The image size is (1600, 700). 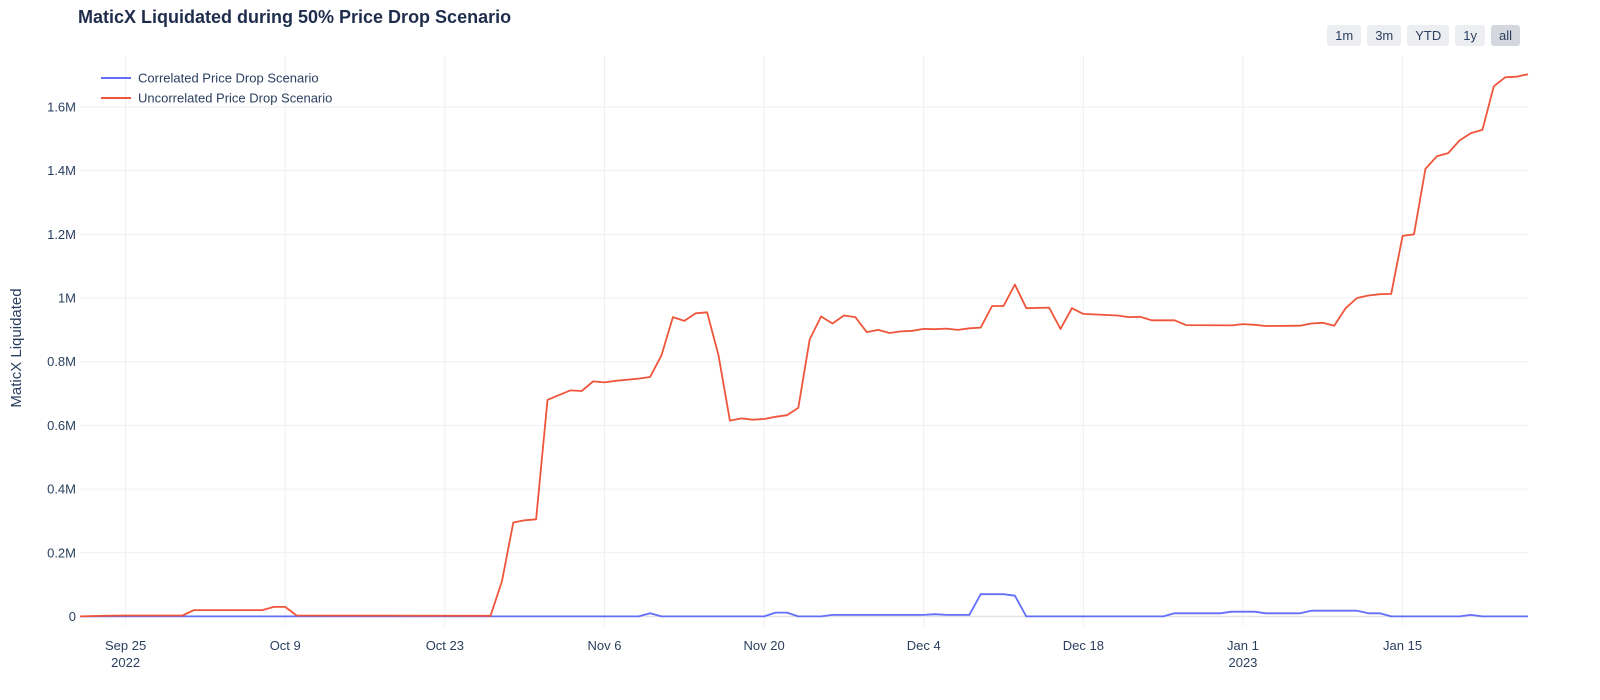 I want to click on y-tick-label: 1.6M, so click(x=61, y=106).